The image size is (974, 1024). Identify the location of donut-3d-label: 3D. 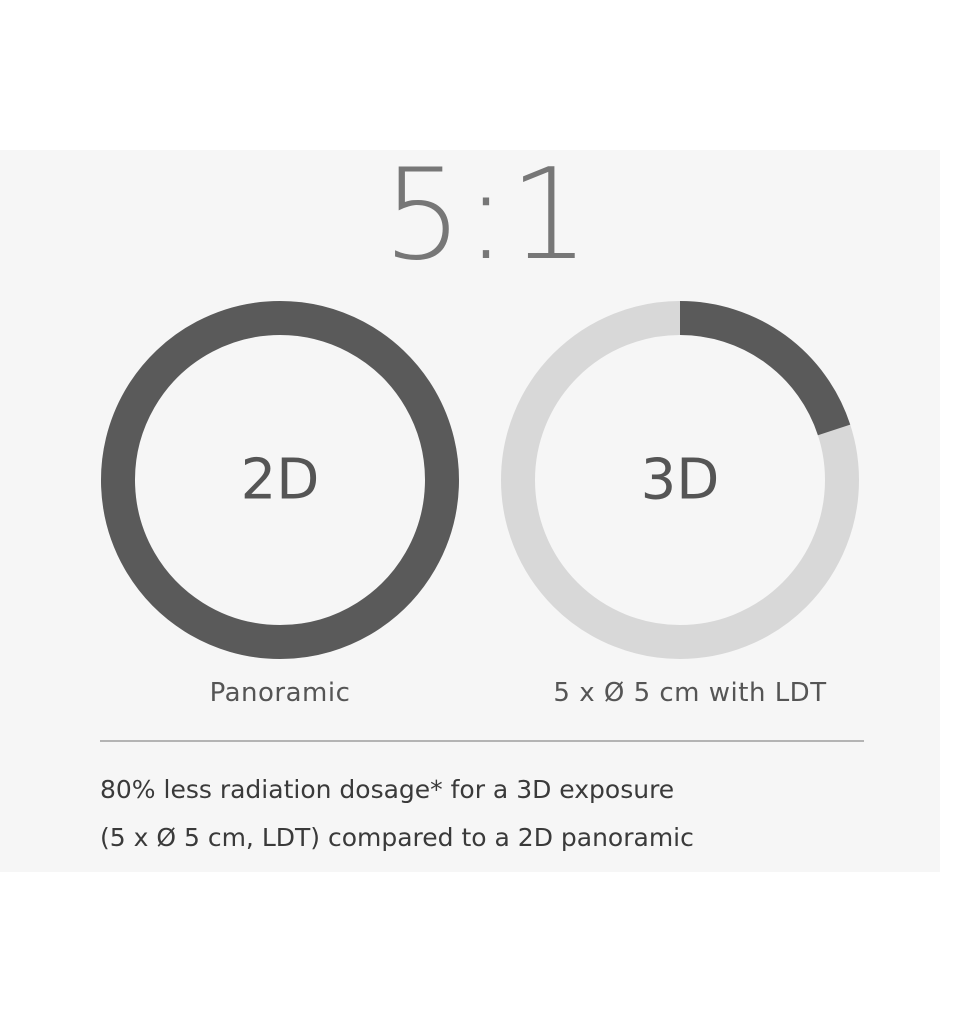
(680, 480).